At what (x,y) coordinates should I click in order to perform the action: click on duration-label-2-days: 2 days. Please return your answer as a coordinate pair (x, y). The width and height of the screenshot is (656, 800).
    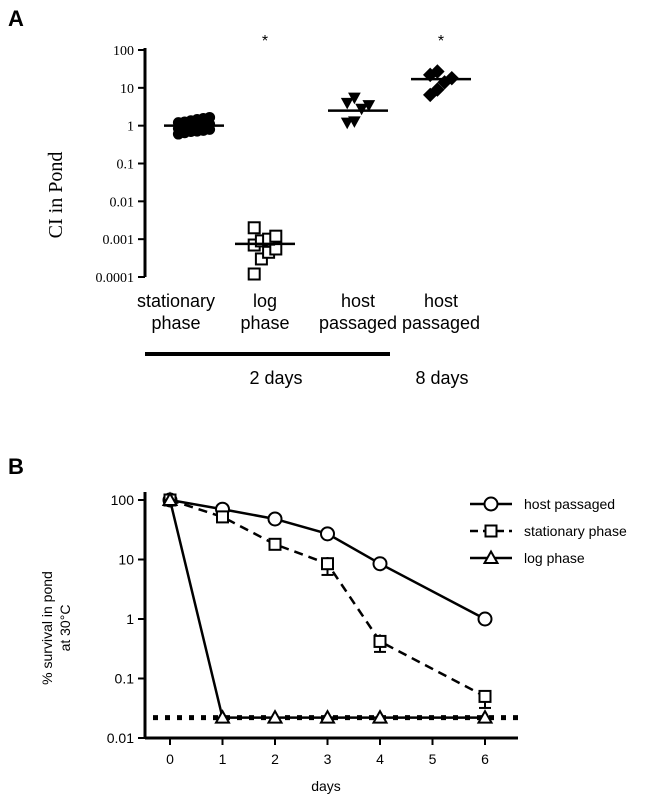
    Looking at the image, I should click on (275, 378).